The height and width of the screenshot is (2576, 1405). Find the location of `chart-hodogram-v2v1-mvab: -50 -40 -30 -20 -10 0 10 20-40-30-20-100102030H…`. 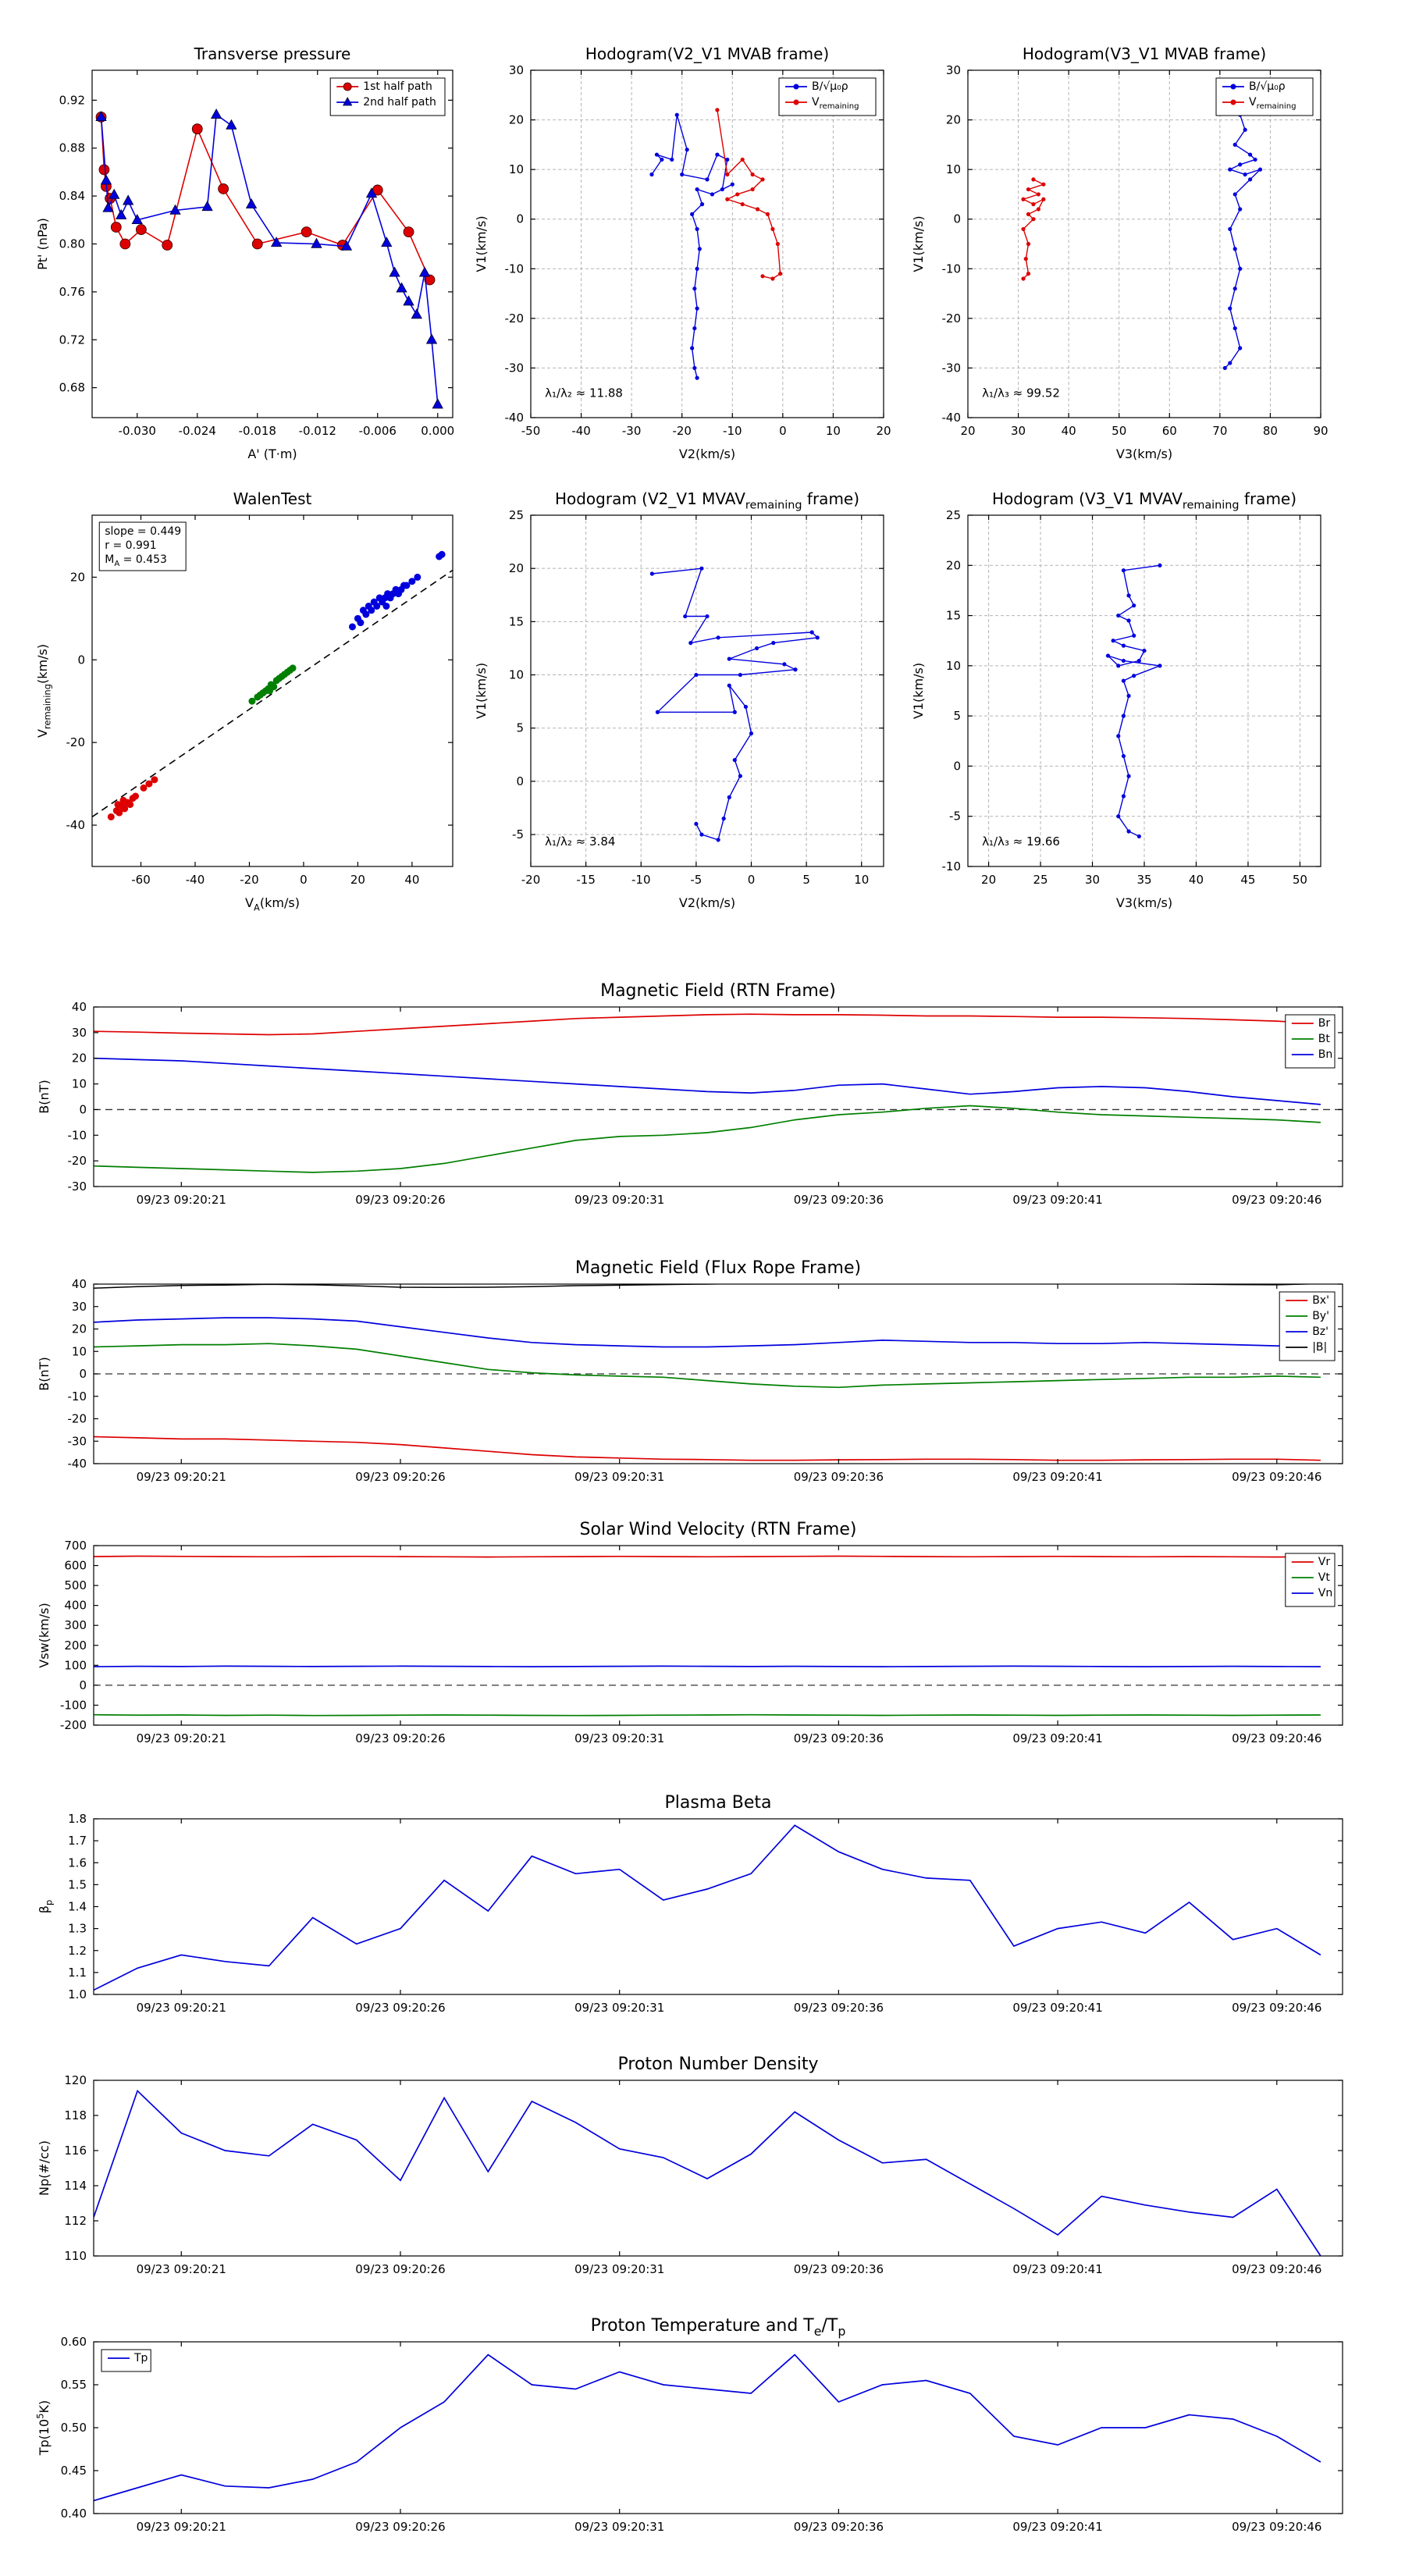

chart-hodogram-v2v1-mvab: -50 -40 -30 -20 -10 0 10 20-40-30-20-100102030H… is located at coordinates (682, 252).